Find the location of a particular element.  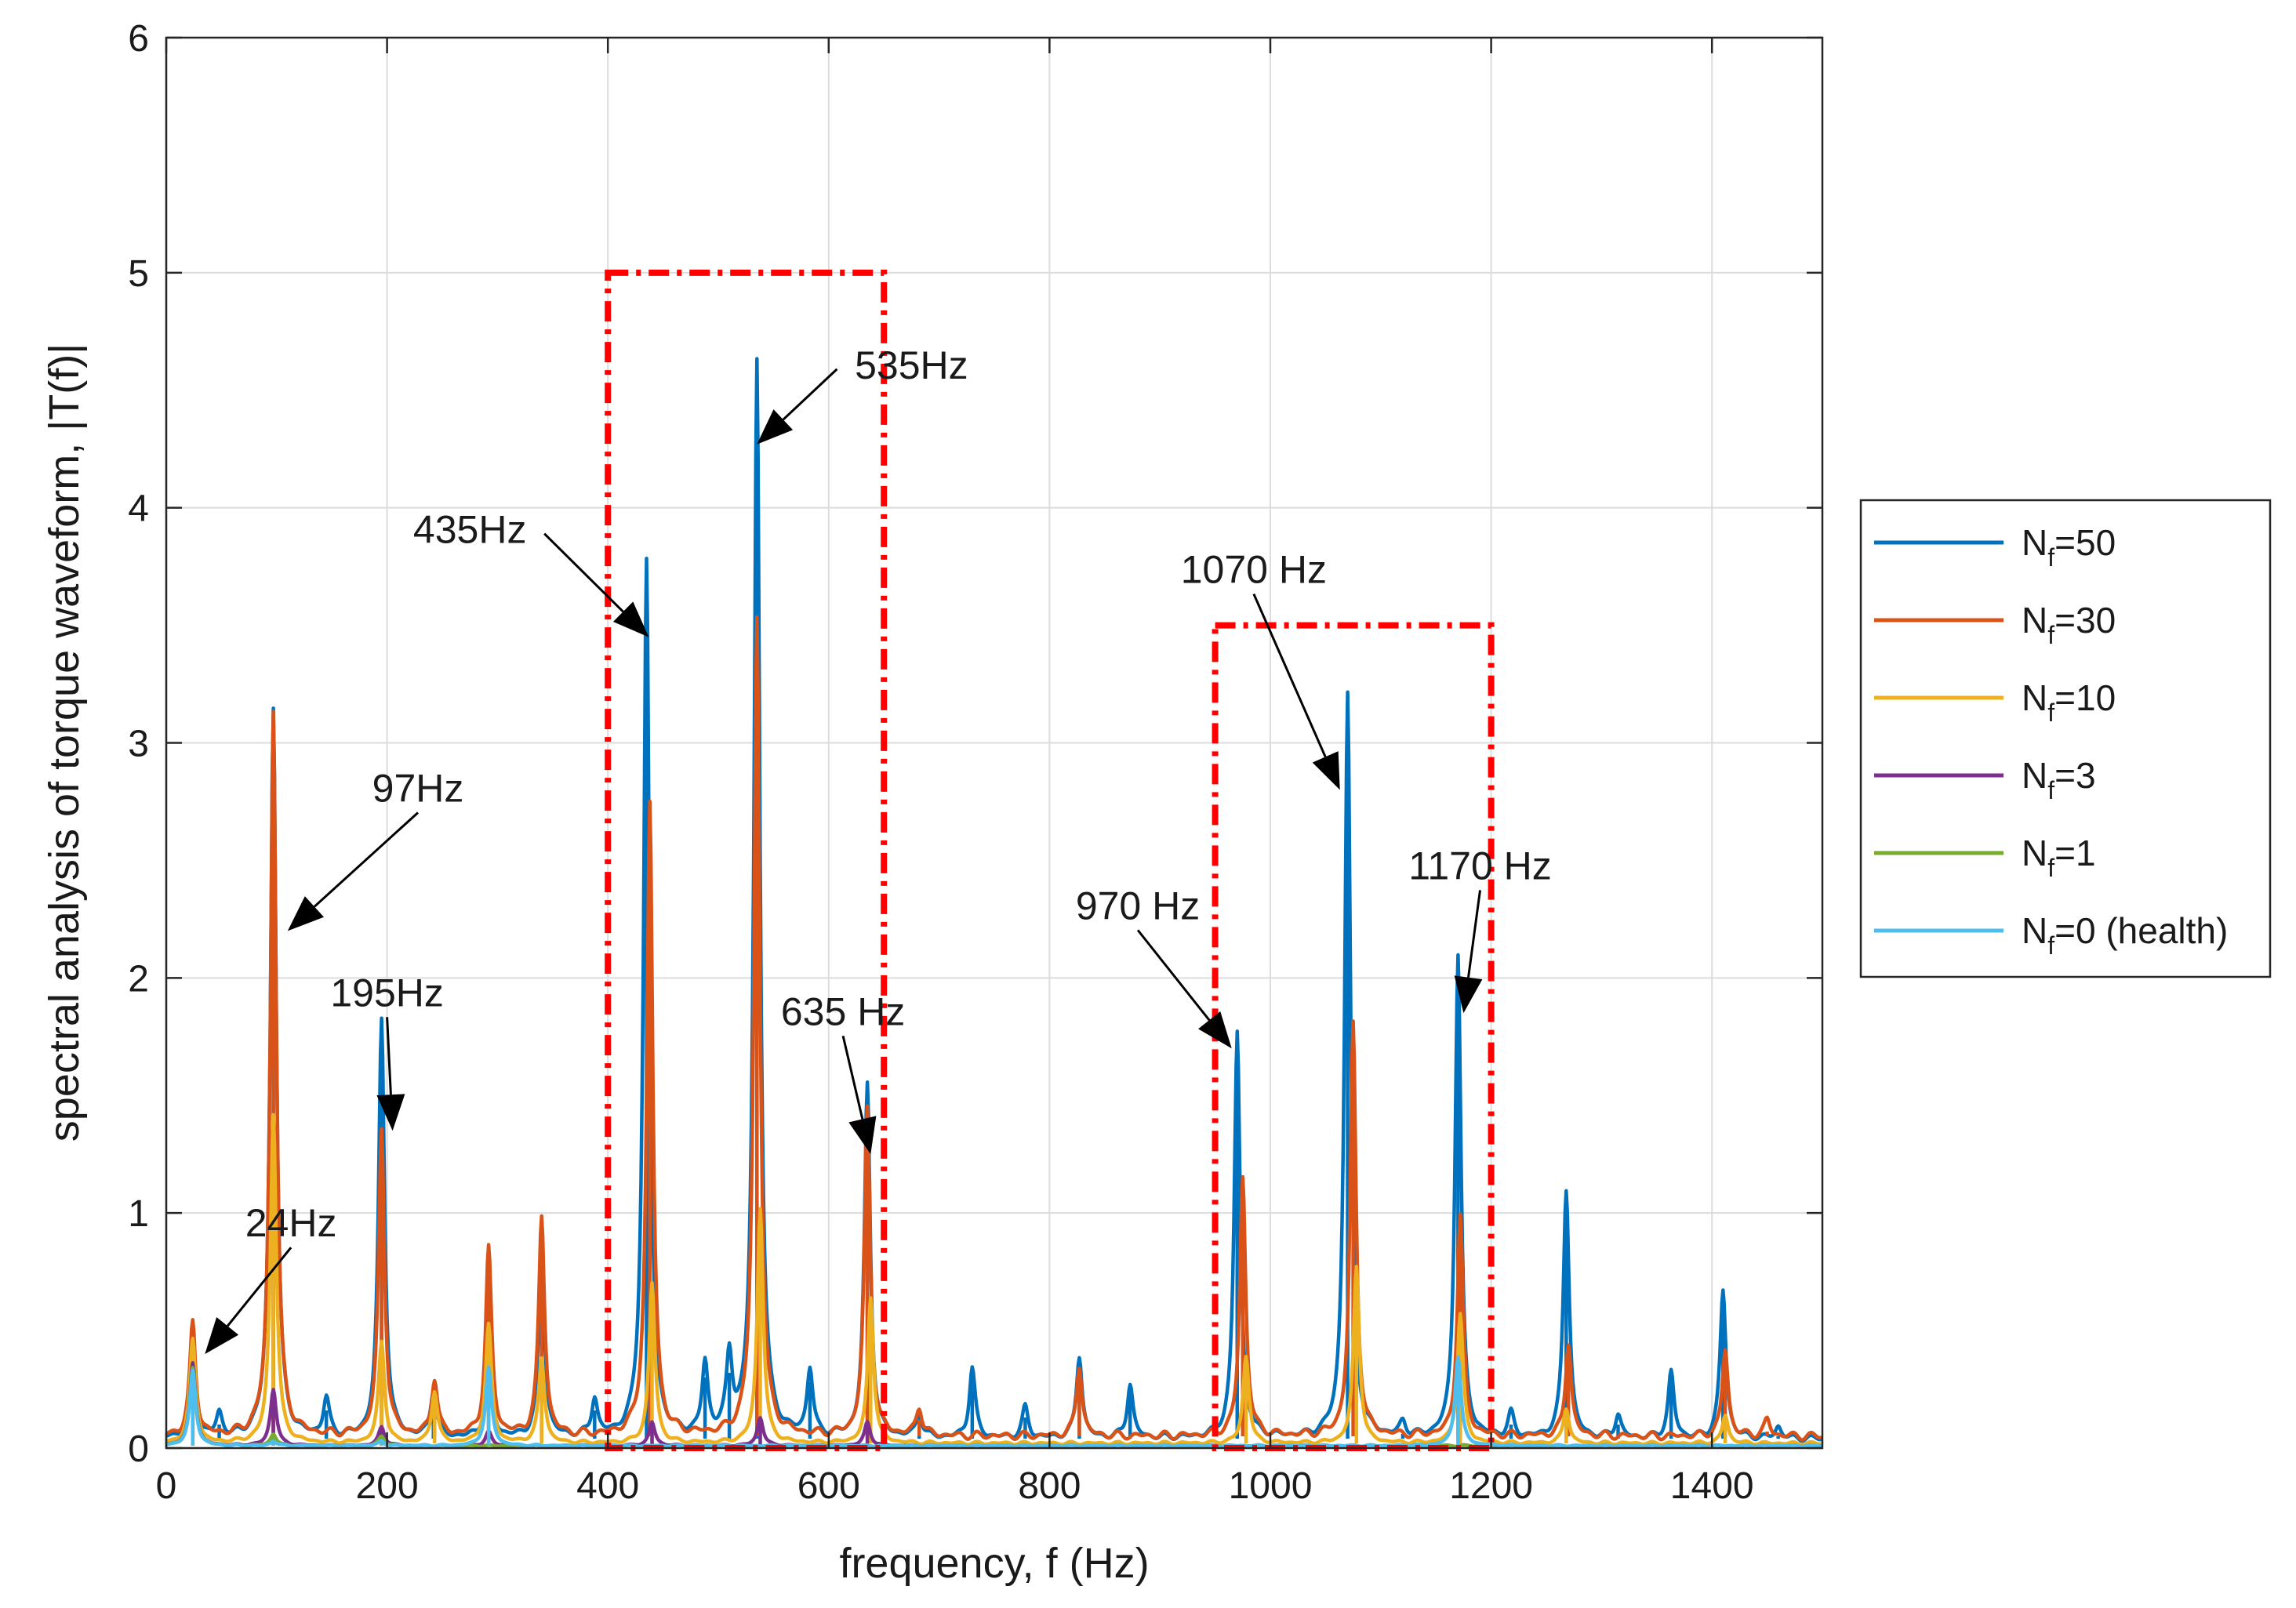

legend-label: Nf=1 is located at coordinates (2059, 857).